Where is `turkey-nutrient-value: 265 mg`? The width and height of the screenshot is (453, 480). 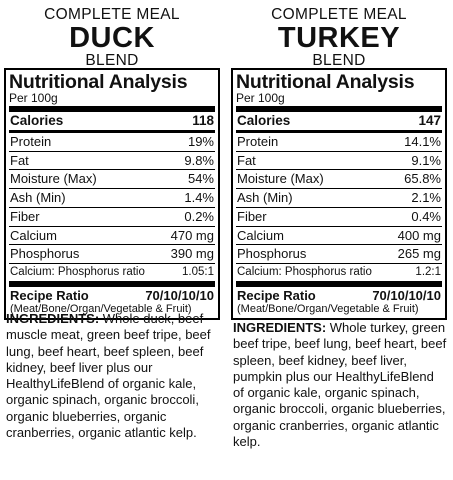 turkey-nutrient-value: 265 mg is located at coordinates (419, 254).